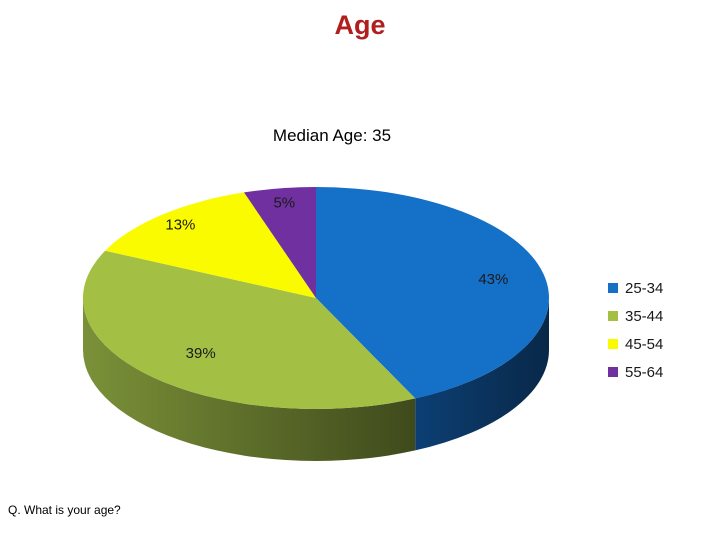  Describe the element at coordinates (201, 353) in the screenshot. I see `slice-label-35-44: 39%` at that location.